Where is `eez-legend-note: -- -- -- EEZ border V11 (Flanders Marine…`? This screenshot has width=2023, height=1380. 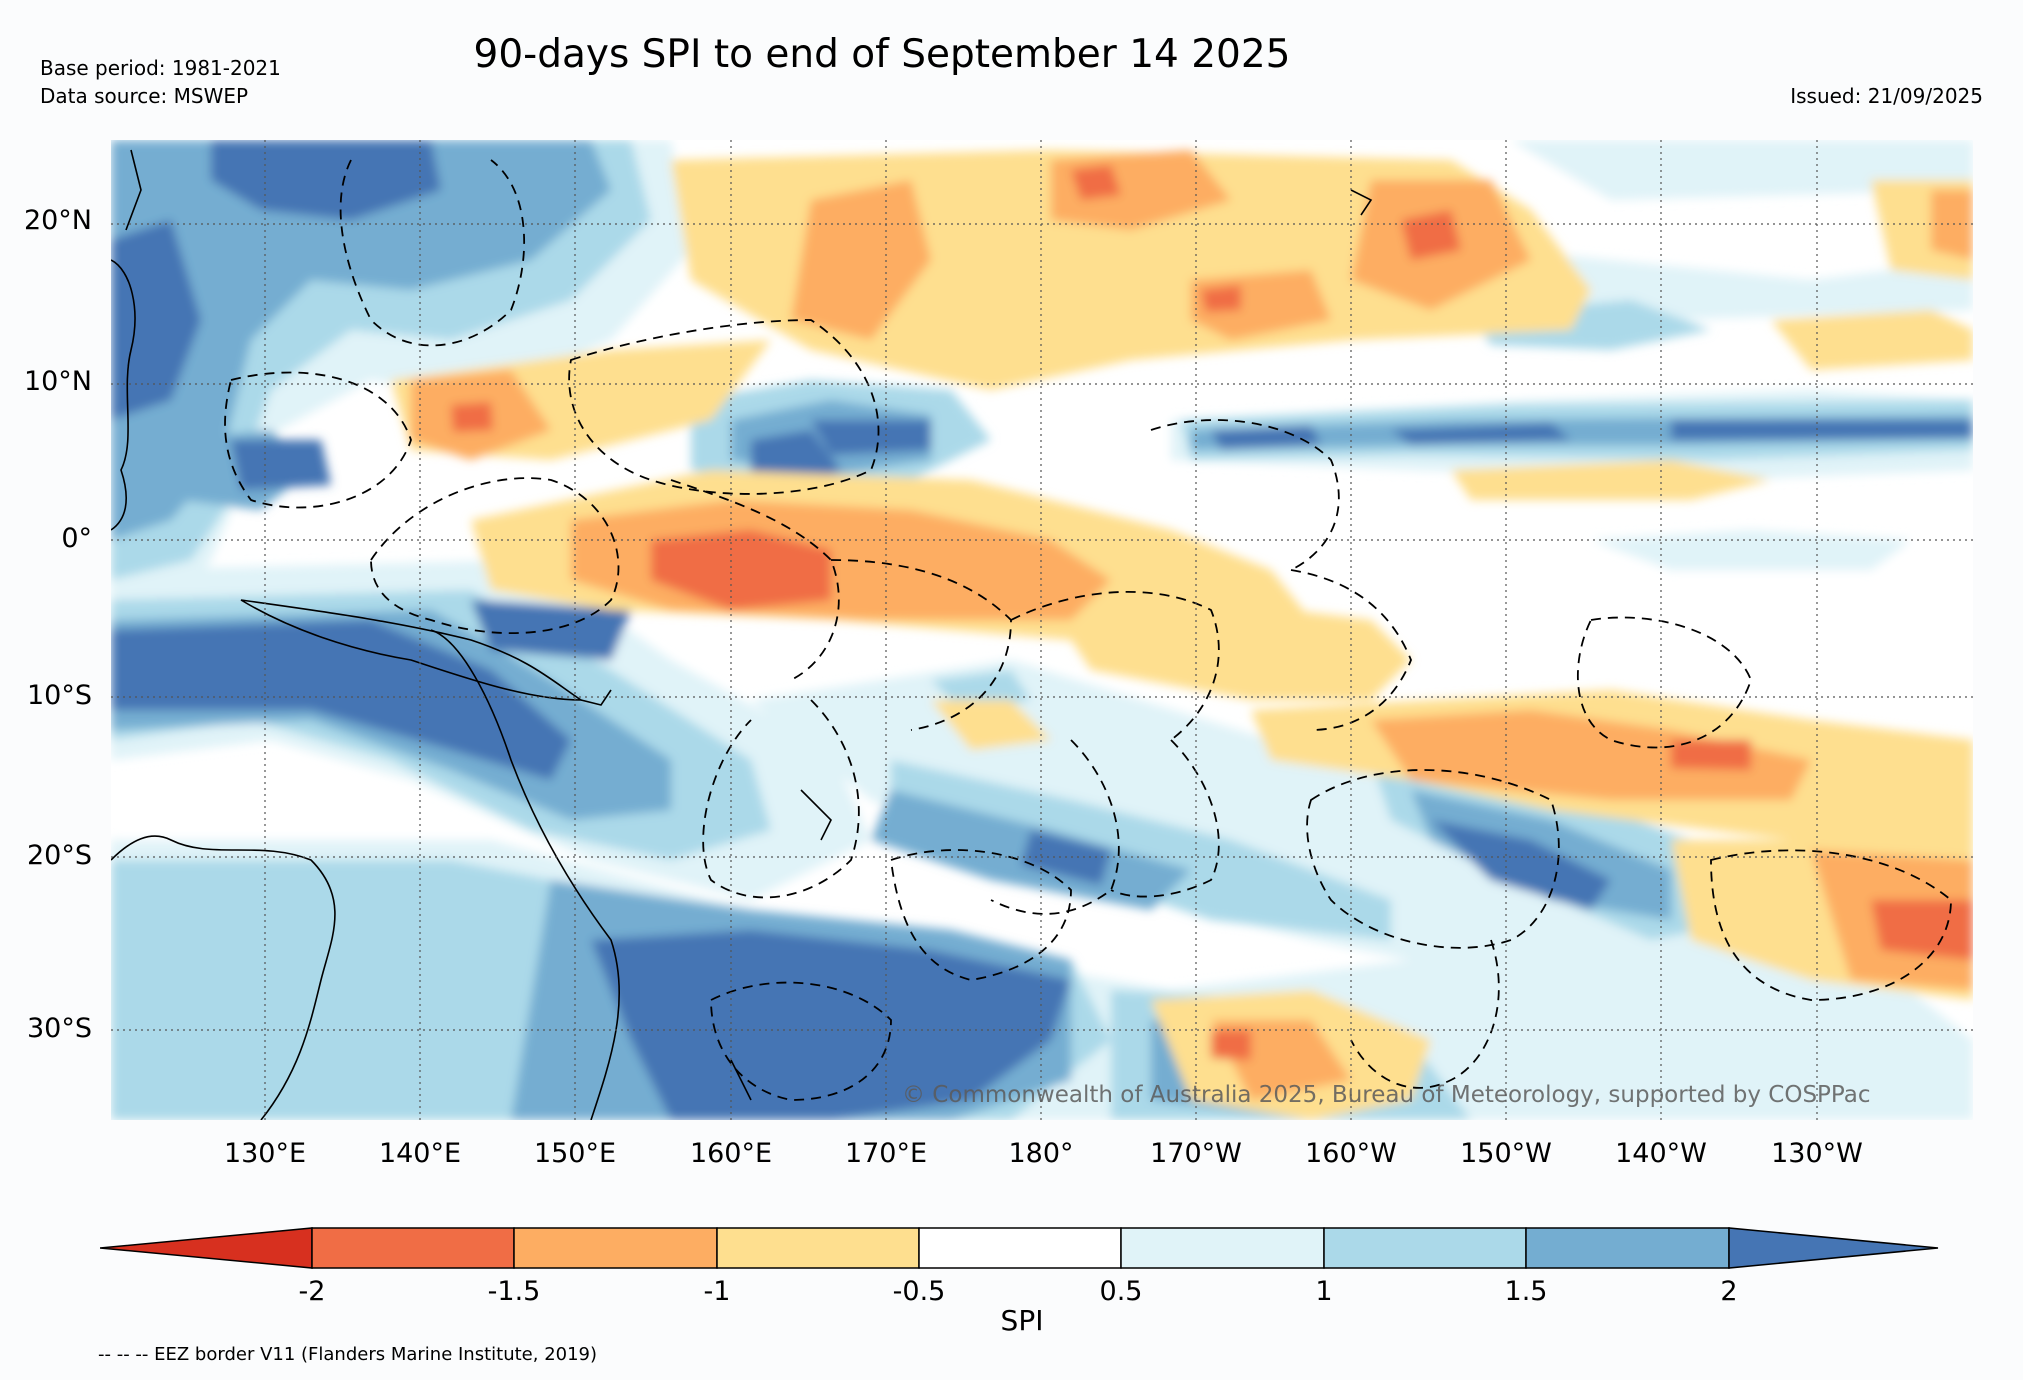
eez-legend-note: -- -- -- EEZ border V11 (Flanders Marine… is located at coordinates (348, 1354).